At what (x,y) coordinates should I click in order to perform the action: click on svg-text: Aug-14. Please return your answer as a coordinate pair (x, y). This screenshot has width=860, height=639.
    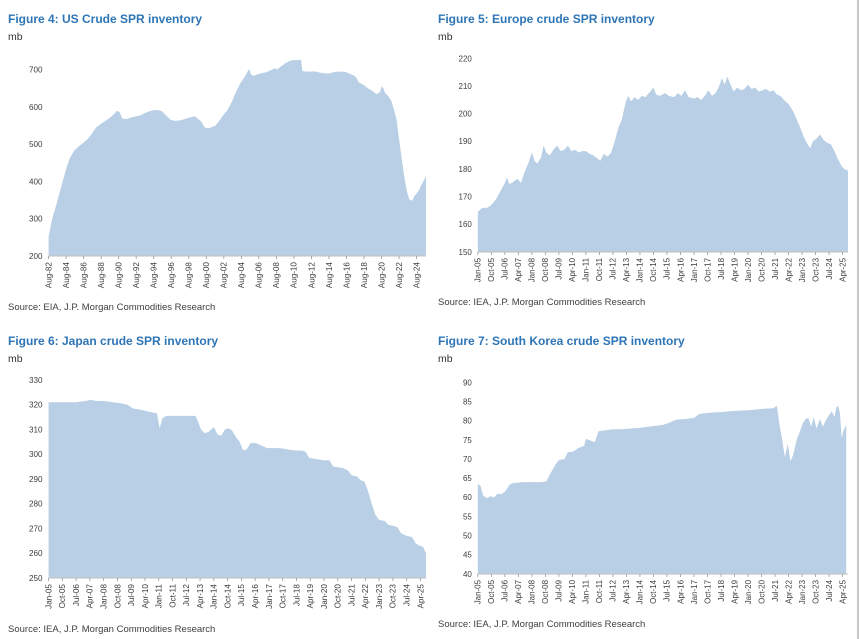
    Looking at the image, I should click on (329, 275).